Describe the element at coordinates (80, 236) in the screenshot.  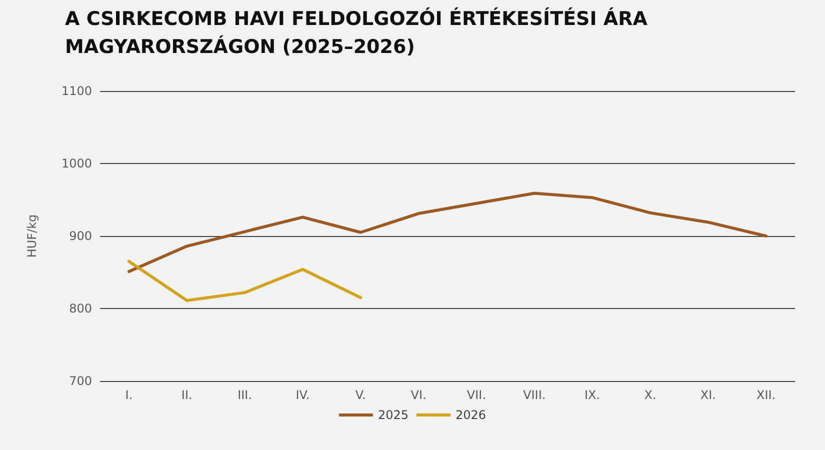
I see `y-tick-label: 900` at that location.